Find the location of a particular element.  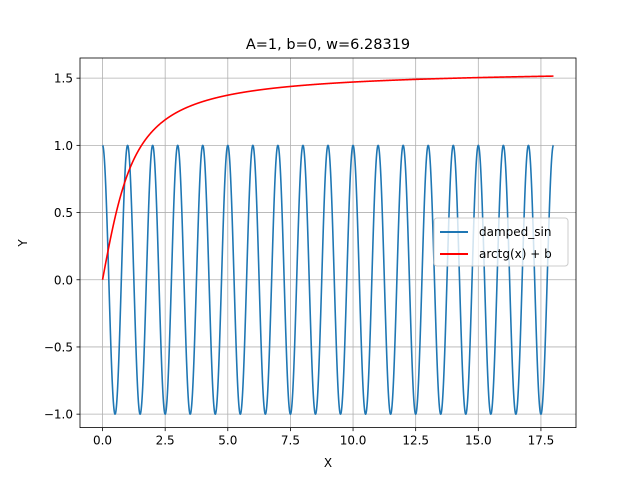

y-tick-label: 1.0 is located at coordinates (63, 146).